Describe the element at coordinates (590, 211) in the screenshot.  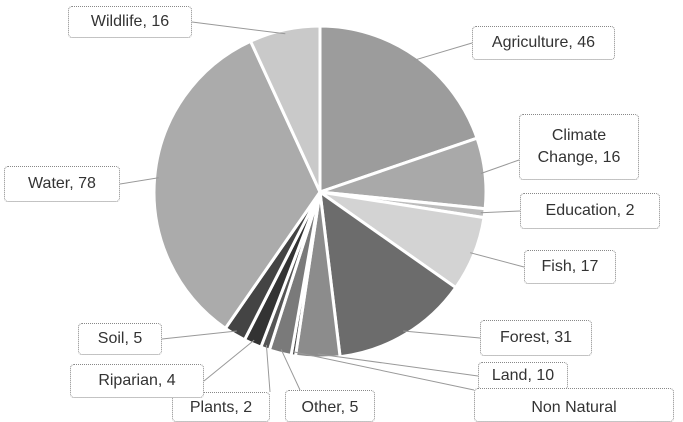
I see `data-label: Education, 2` at that location.